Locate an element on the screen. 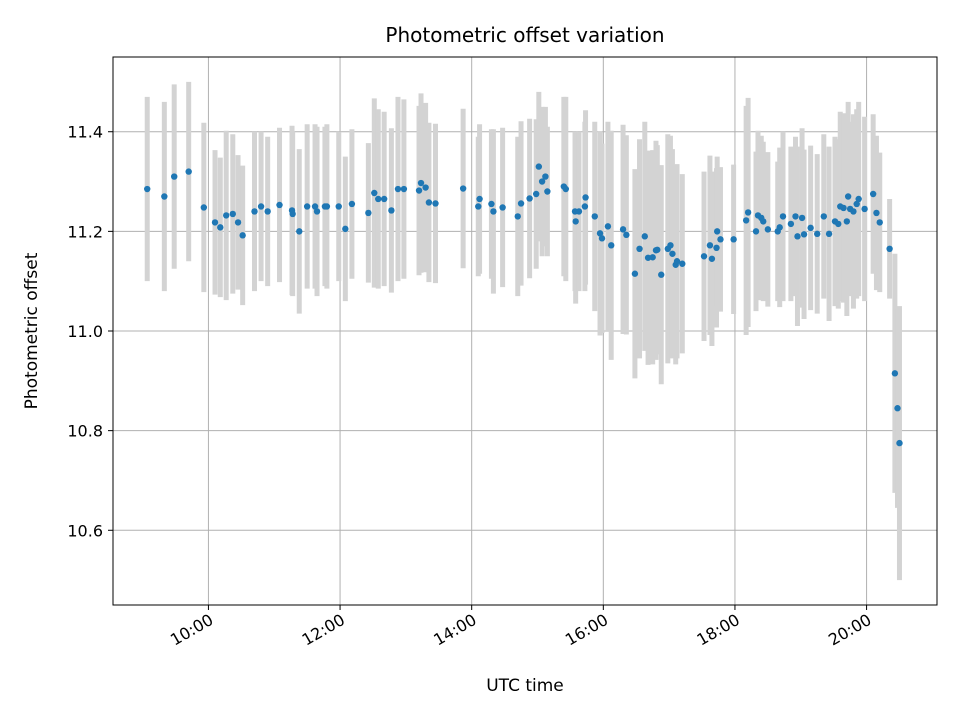 The width and height of the screenshot is (960, 720). chart-title: Photometric offset variation is located at coordinates (524, 35).